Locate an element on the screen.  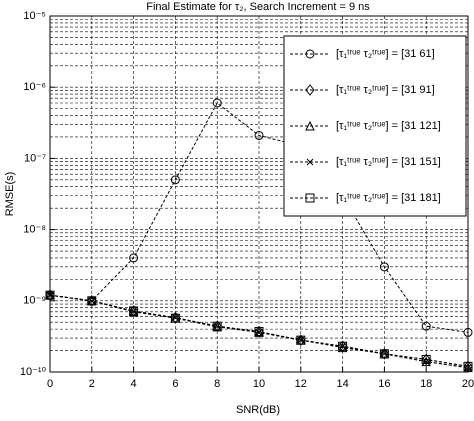
x-tick-label: 8 is located at coordinates (217, 384).